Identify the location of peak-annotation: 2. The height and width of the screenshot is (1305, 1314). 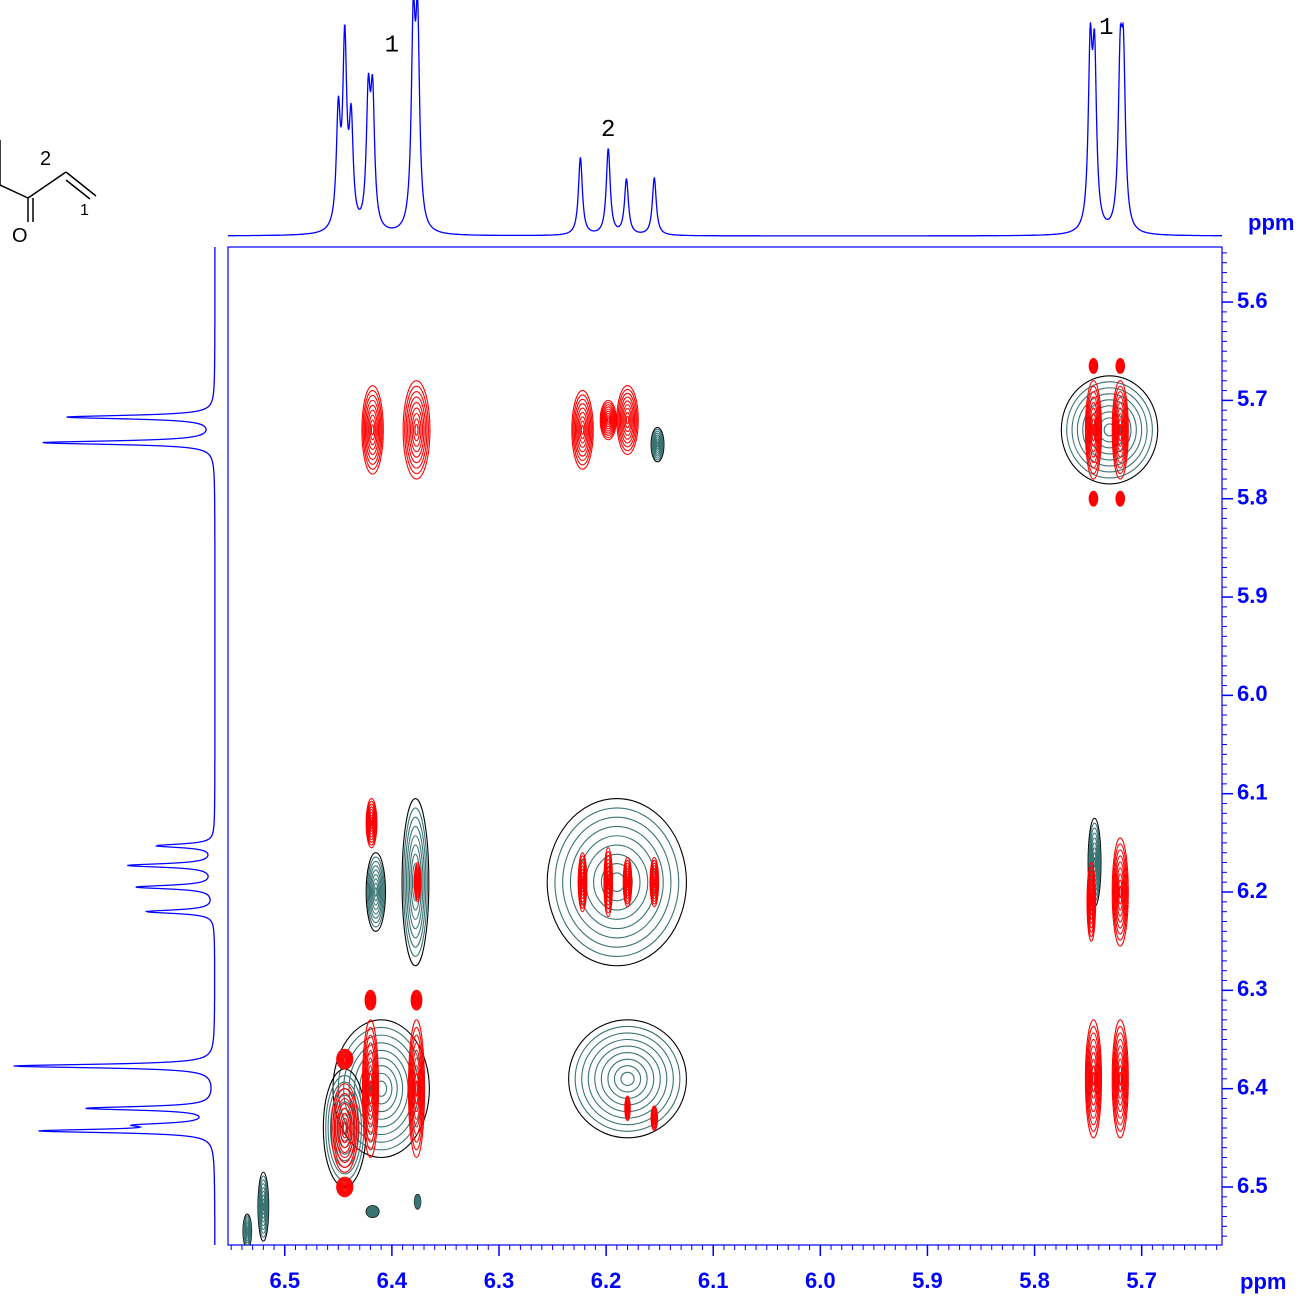
(608, 130).